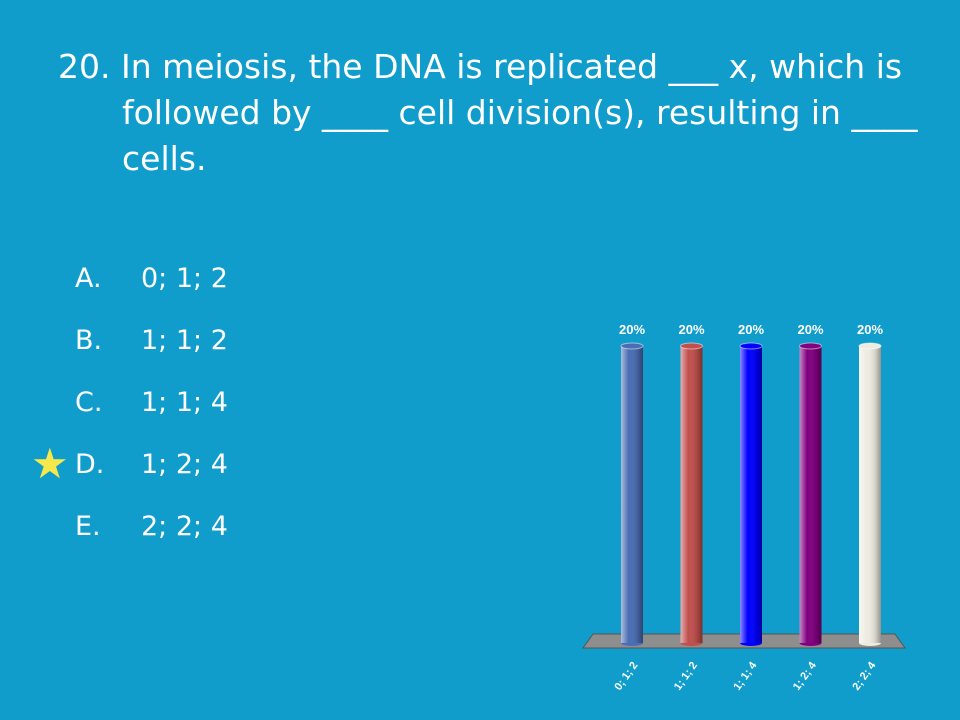 This screenshot has height=720, width=960. Describe the element at coordinates (90, 464) in the screenshot. I see `answer-letter: D.` at that location.